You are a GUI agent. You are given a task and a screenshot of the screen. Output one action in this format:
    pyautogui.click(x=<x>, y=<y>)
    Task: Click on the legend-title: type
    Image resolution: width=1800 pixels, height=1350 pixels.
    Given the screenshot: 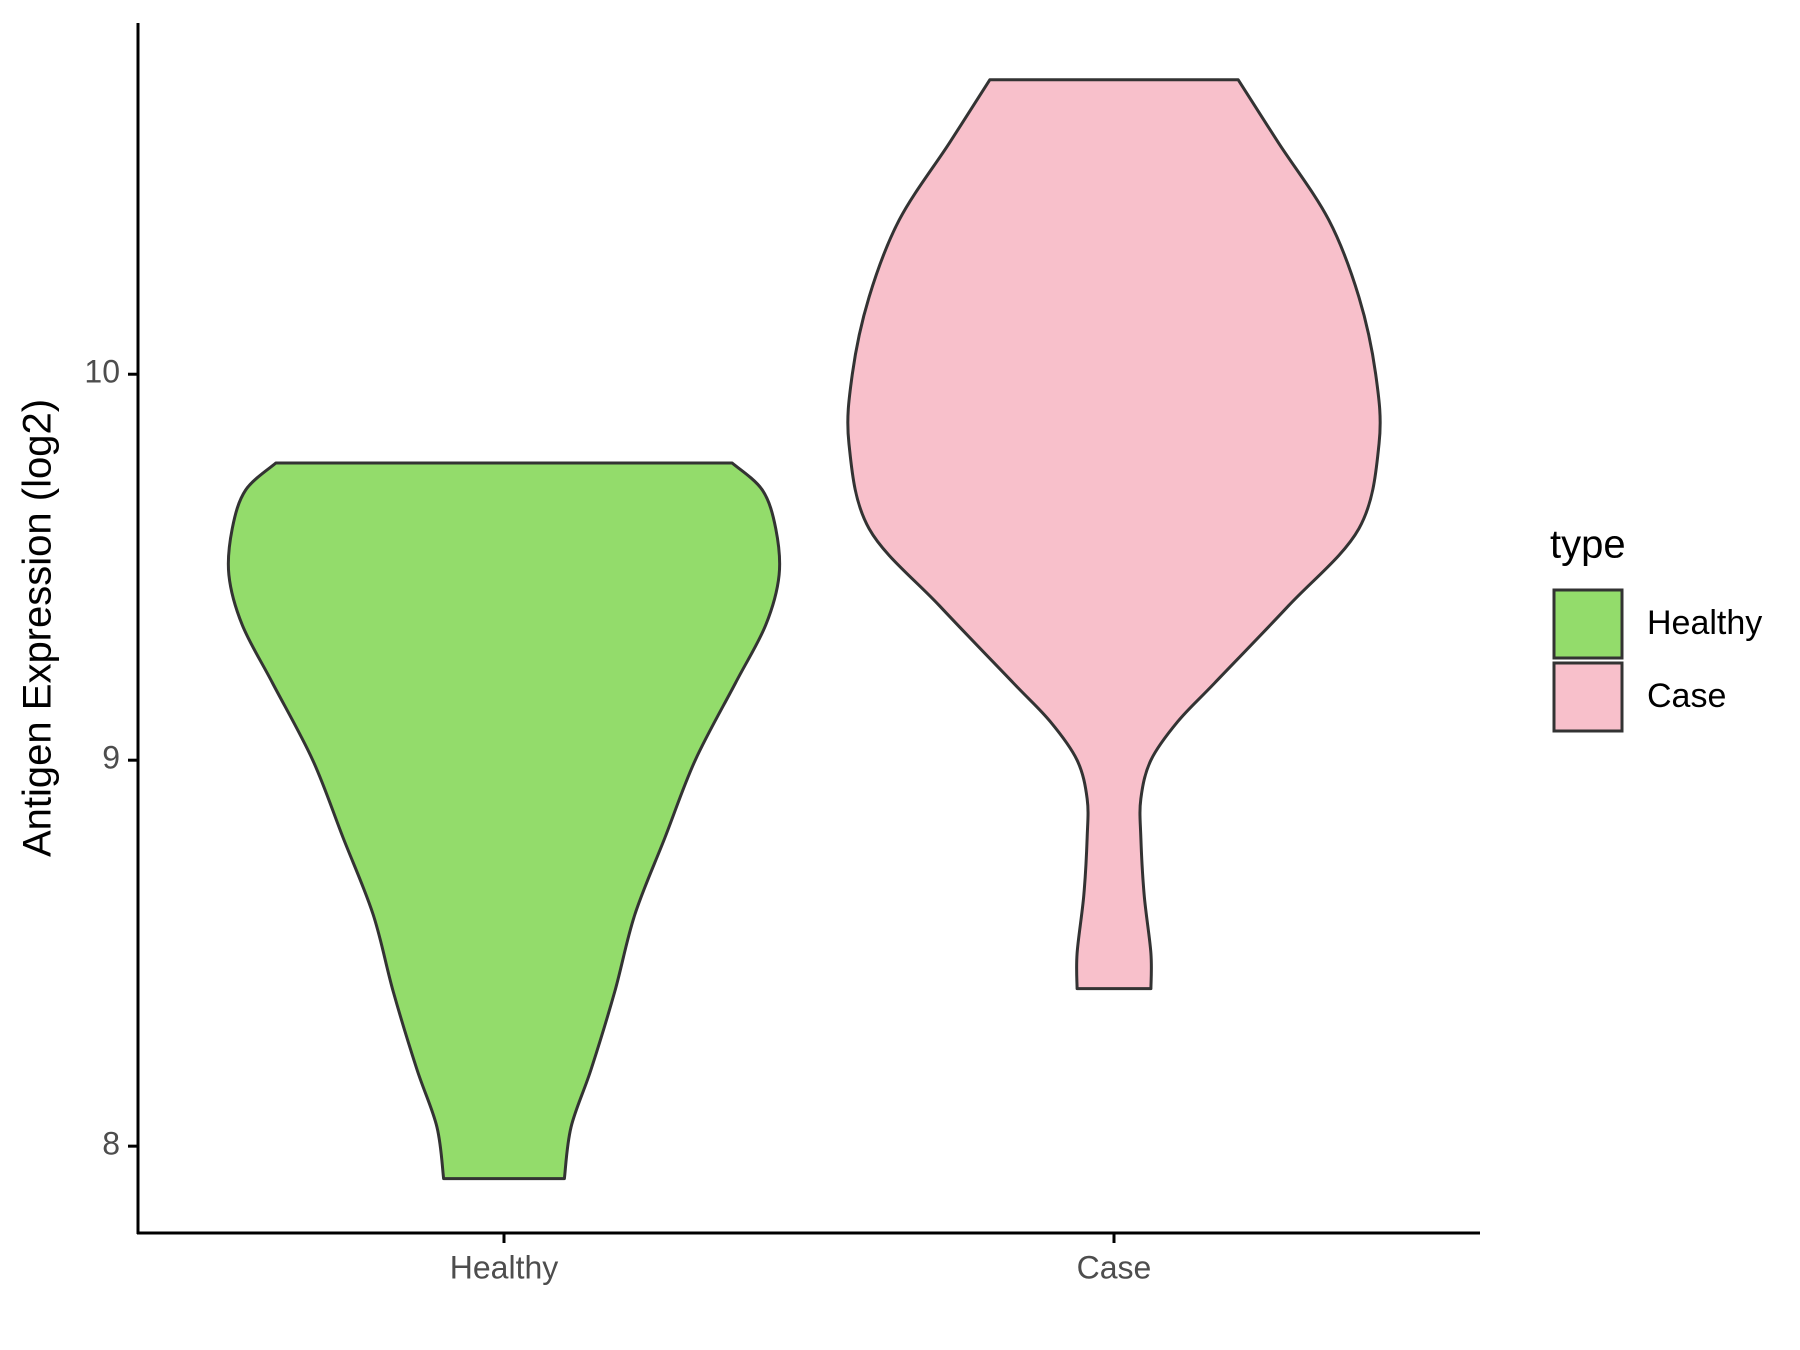 What is the action you would take?
    pyautogui.click(x=1588, y=545)
    